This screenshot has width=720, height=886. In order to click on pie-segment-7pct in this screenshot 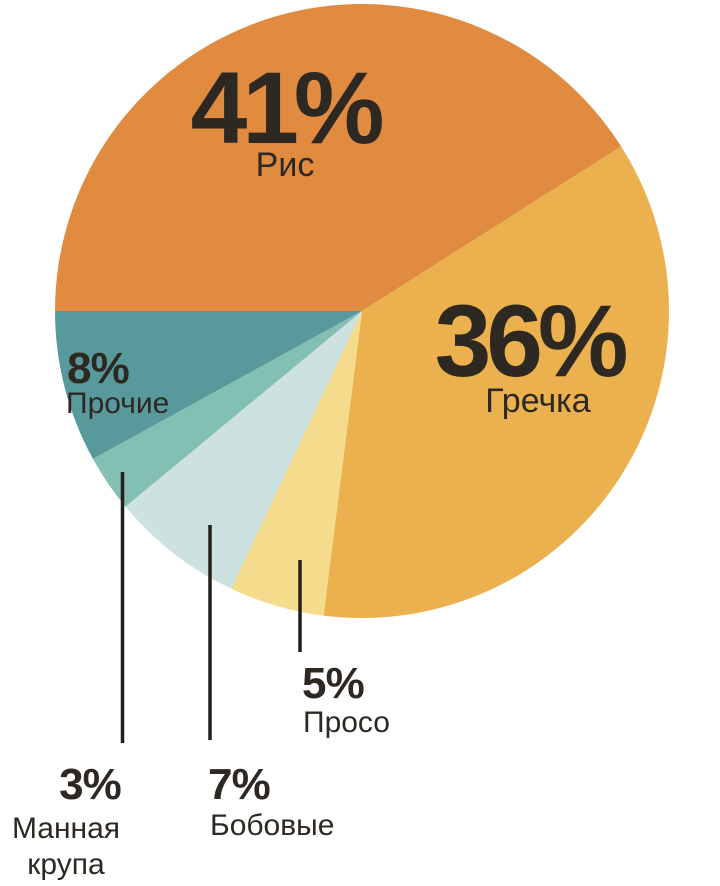, I will do `click(243, 450)`.